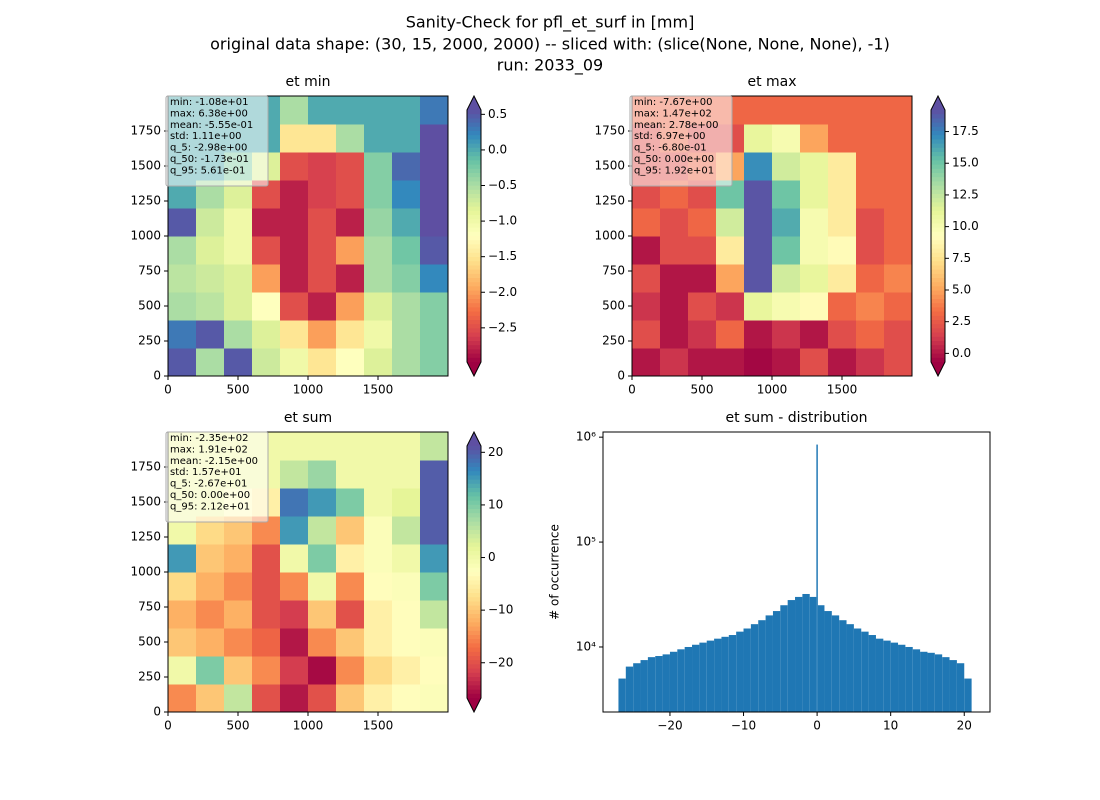 The width and height of the screenshot is (1100, 800). What do you see at coordinates (308, 82) in the screenshot?
I see `axes-title: et min` at bounding box center [308, 82].